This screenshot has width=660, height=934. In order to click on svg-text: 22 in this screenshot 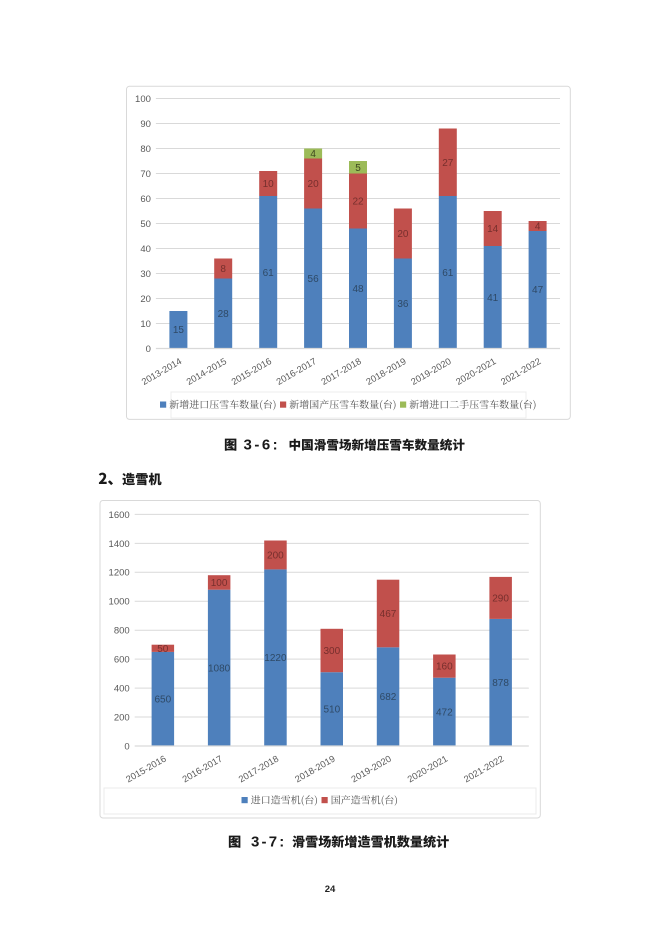, I will do `click(358, 202)`.